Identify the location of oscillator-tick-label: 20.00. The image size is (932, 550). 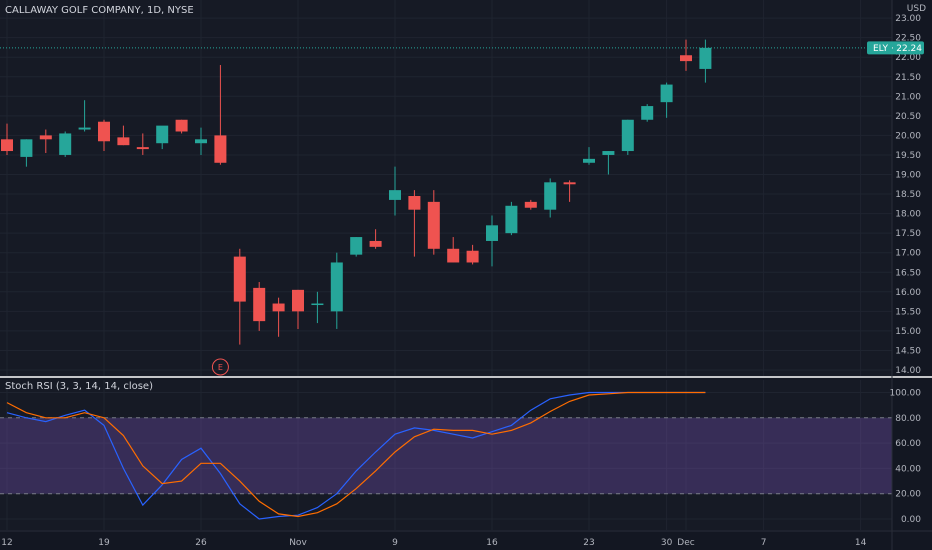
(908, 495).